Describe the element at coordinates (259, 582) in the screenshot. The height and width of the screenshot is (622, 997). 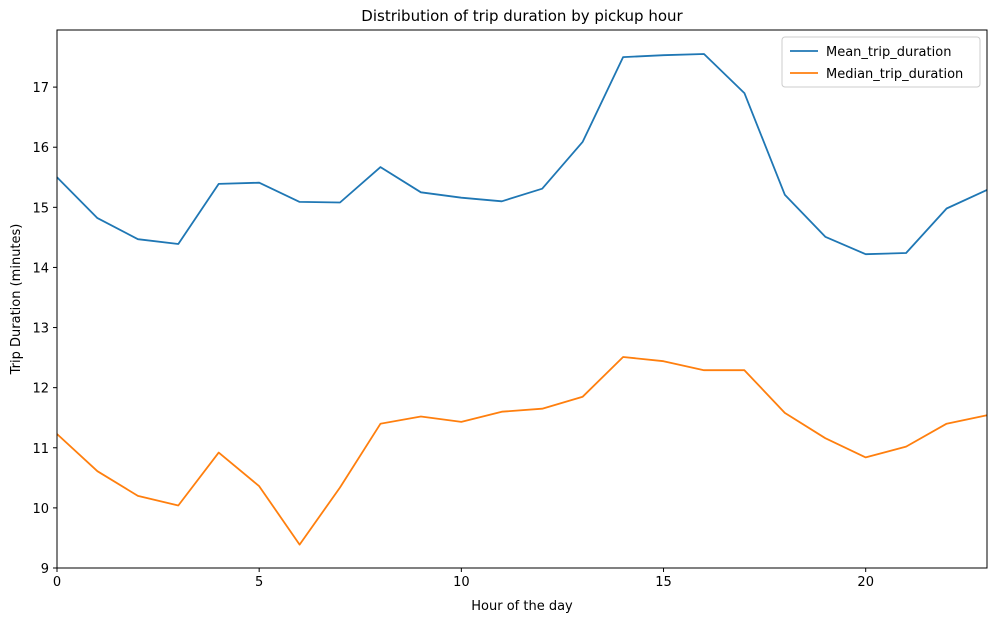
I see `x-tick-label: 5` at that location.